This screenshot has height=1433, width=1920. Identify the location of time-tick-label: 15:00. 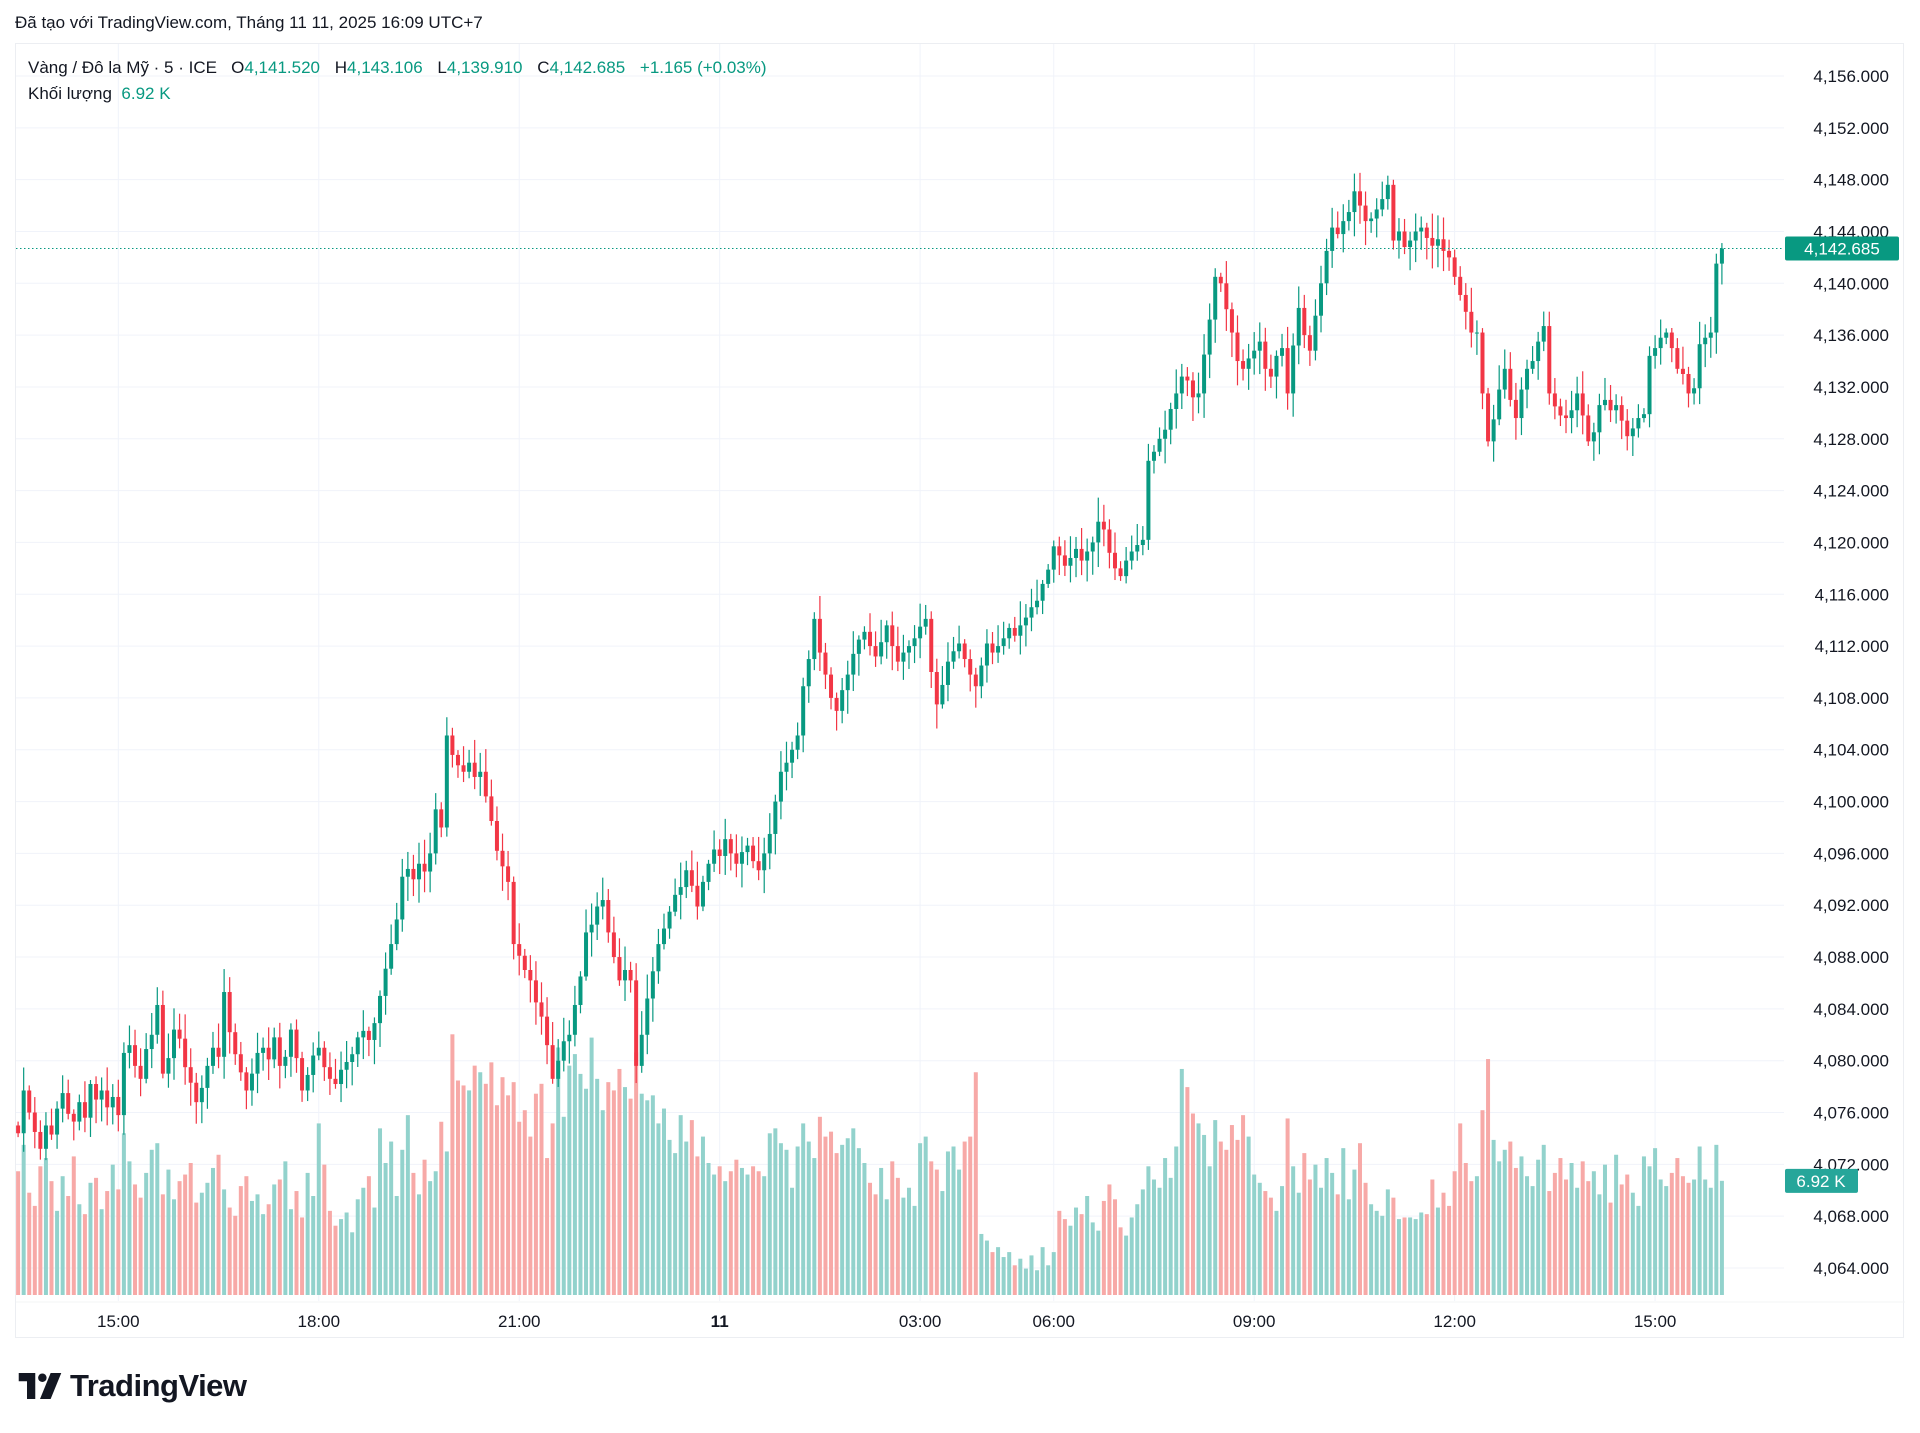
(118, 1321).